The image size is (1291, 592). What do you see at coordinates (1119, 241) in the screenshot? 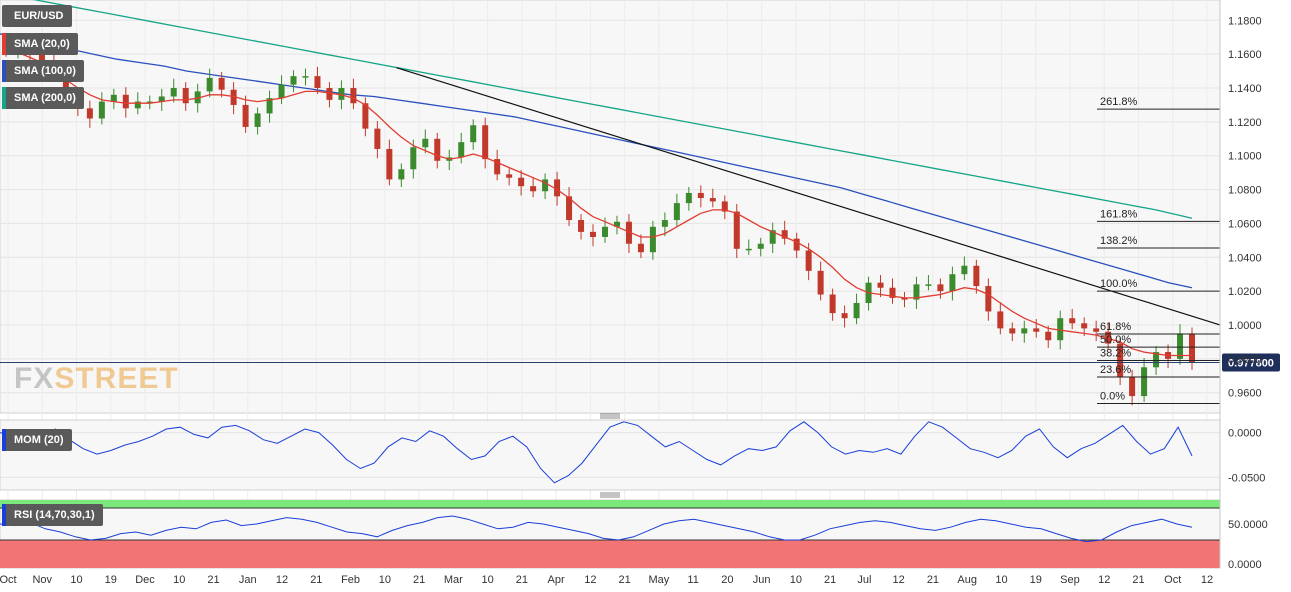
I see `fib-level-label: 138.2%` at bounding box center [1119, 241].